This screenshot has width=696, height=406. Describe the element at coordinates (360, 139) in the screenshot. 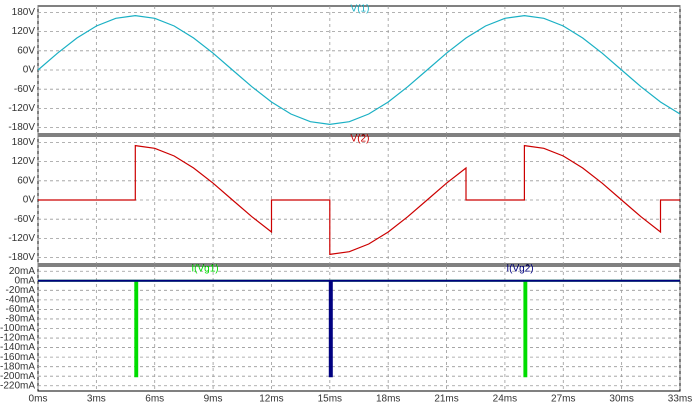

I see `trace-label: V(2)` at that location.